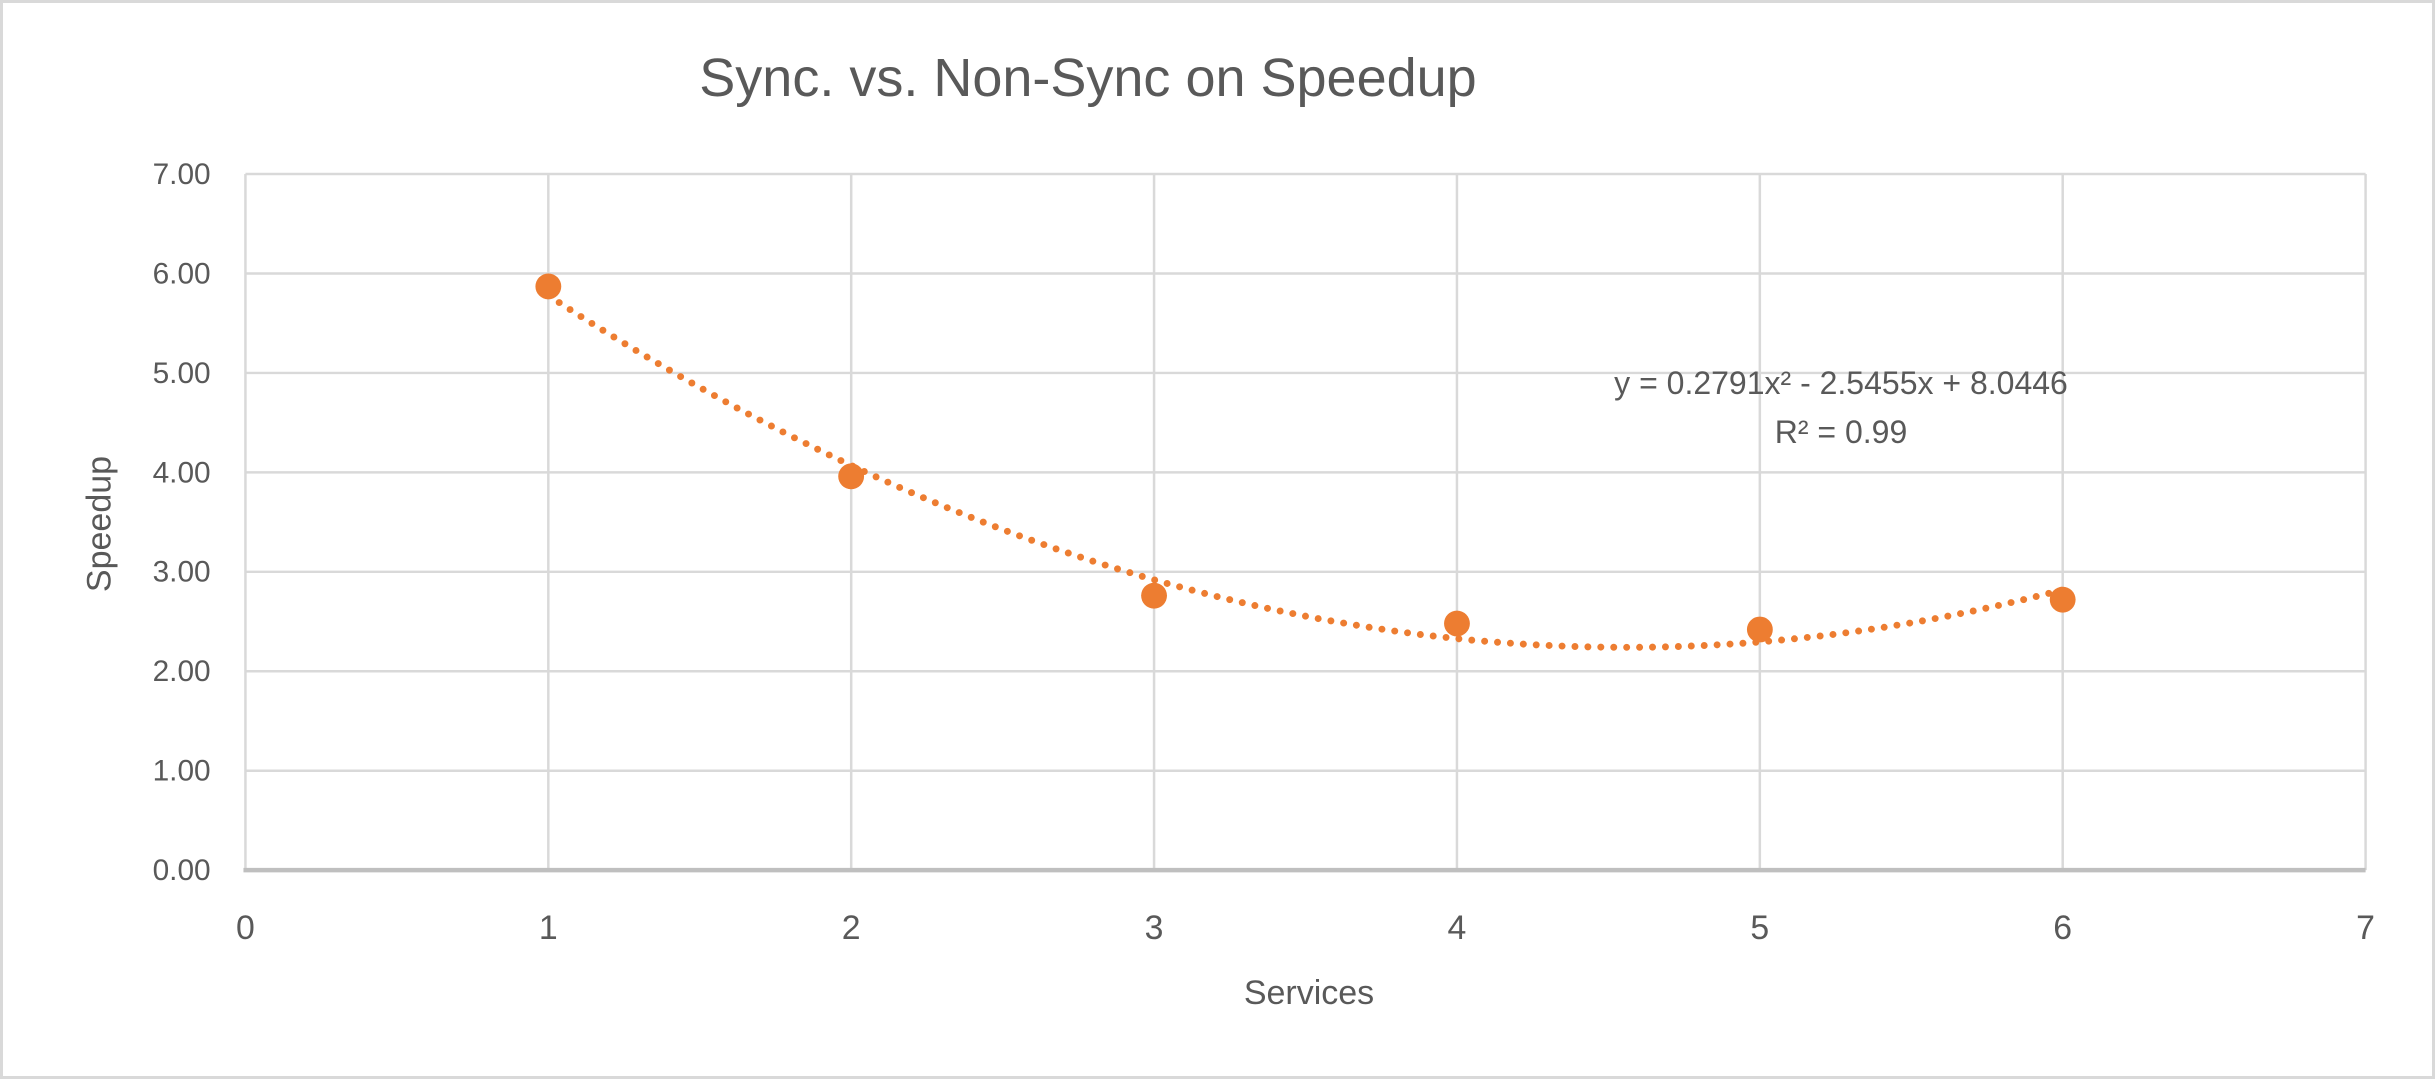  Describe the element at coordinates (182, 771) in the screenshot. I see `y-axis-tick-label: 1.00` at that location.